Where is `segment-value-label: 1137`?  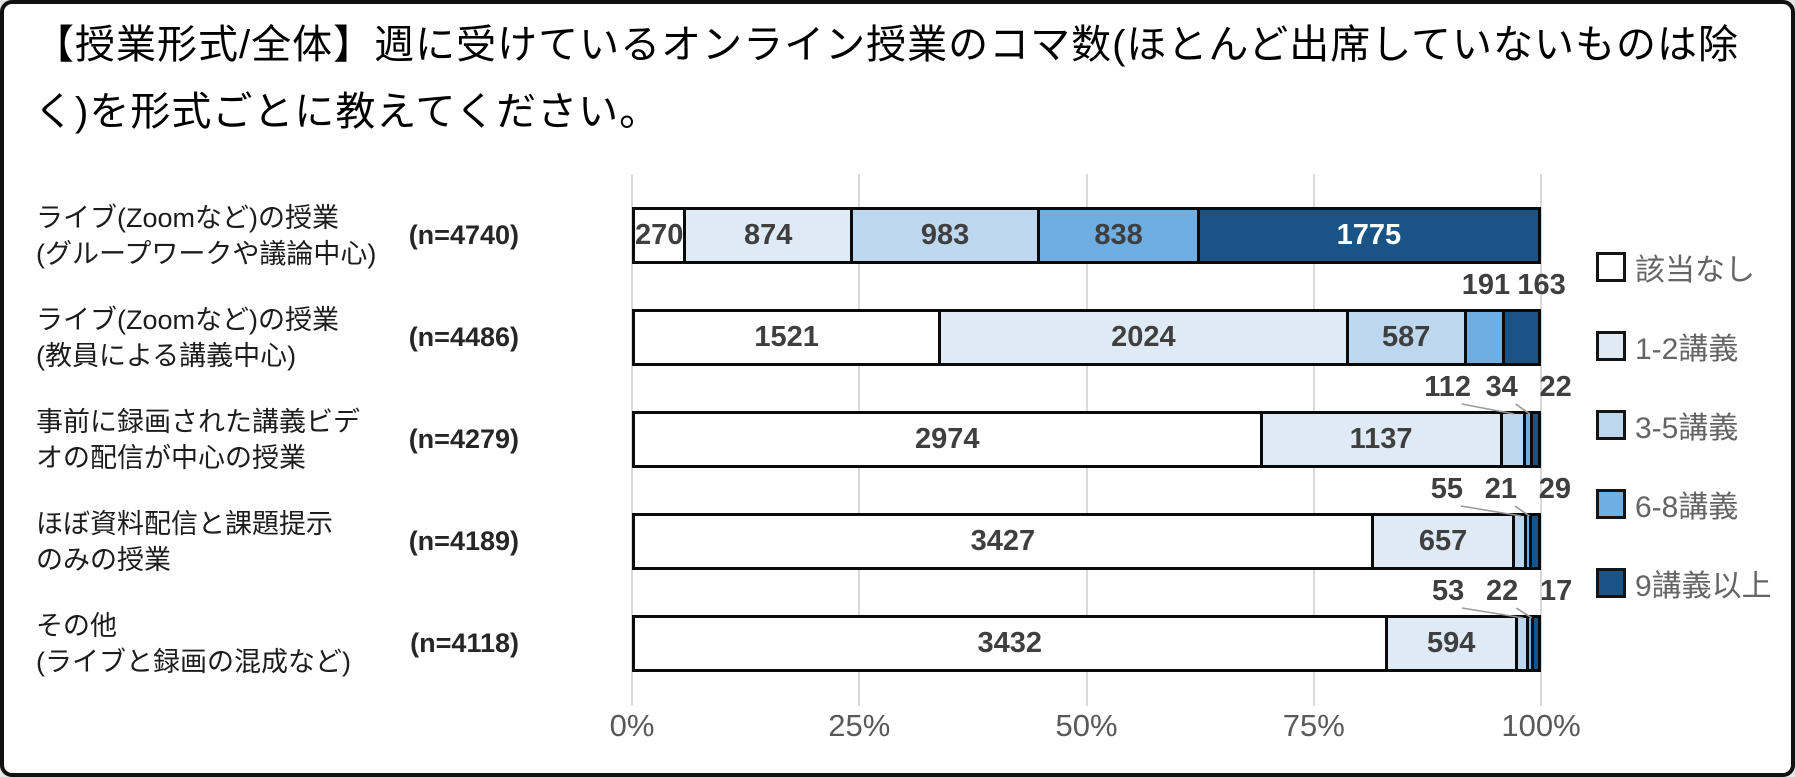 segment-value-label: 1137 is located at coordinates (1381, 439).